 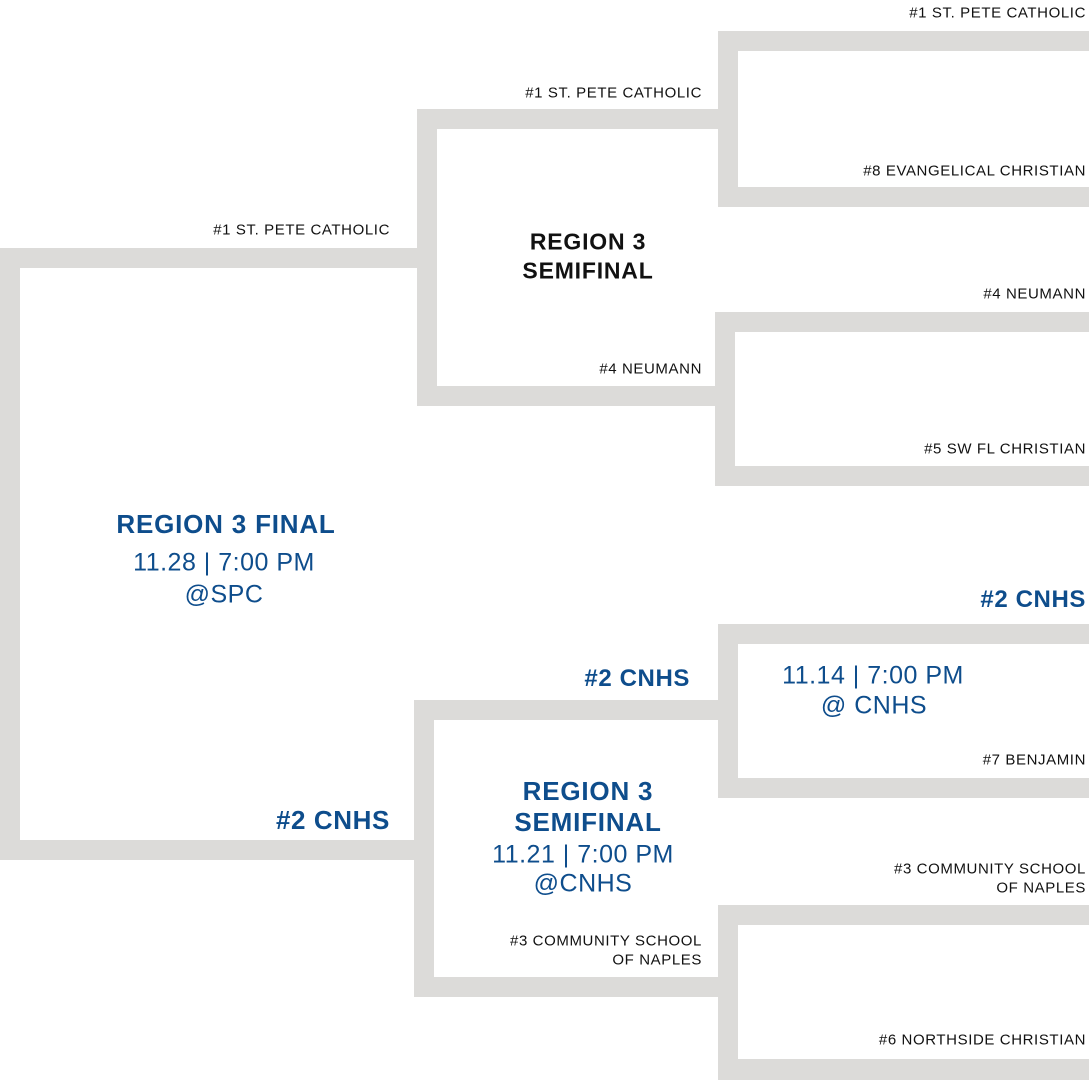 I want to click on semifinal2-vertical-line, so click(x=424, y=848).